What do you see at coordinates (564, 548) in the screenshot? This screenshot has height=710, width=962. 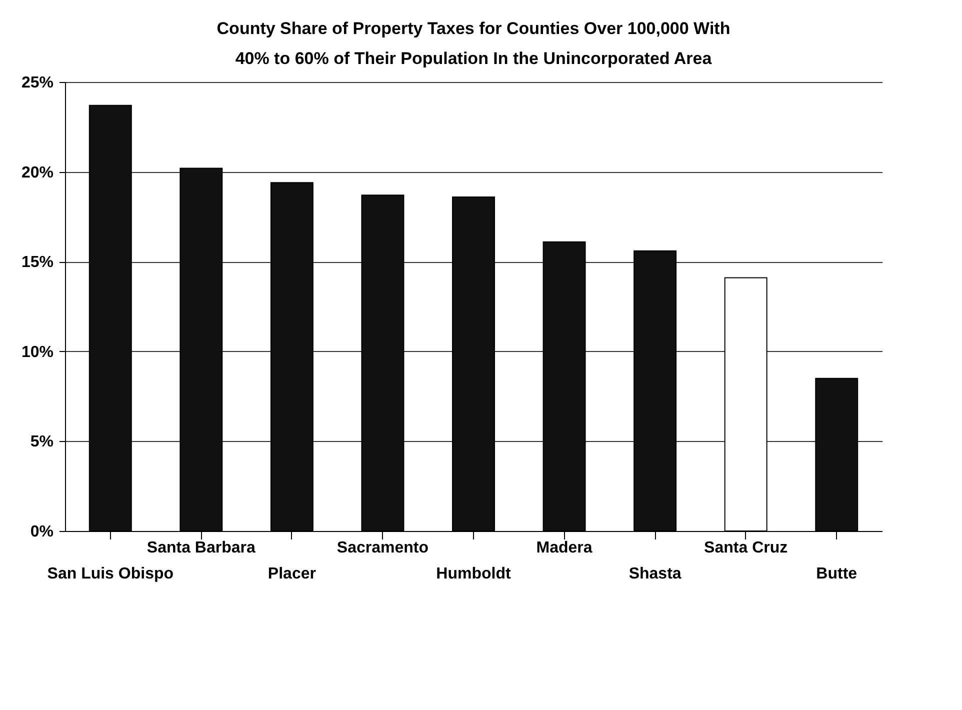 I see `x-tick-label: Madera` at bounding box center [564, 548].